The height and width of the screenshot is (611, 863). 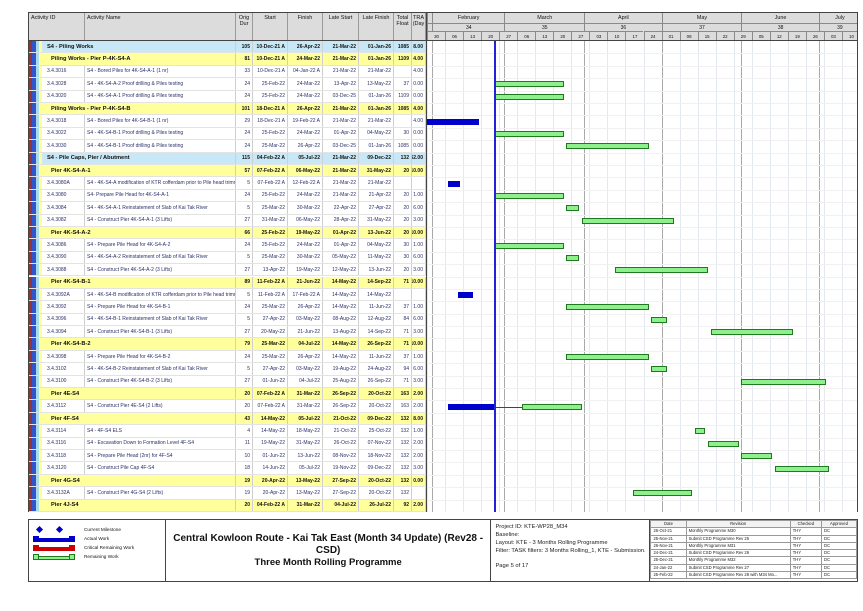 I want to click on cell-late-finish: 04-May-22, so click(x=376, y=133).